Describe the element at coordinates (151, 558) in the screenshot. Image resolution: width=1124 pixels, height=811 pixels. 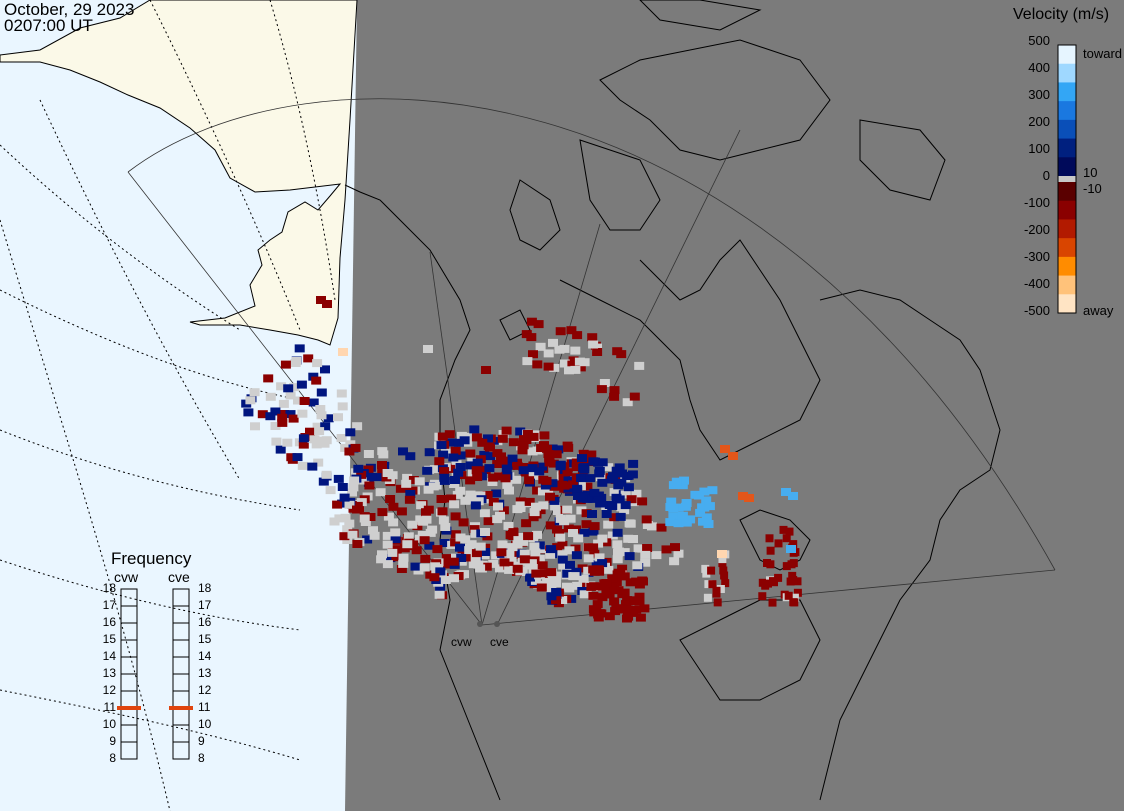
I see `frequency-title: Frequency` at that location.